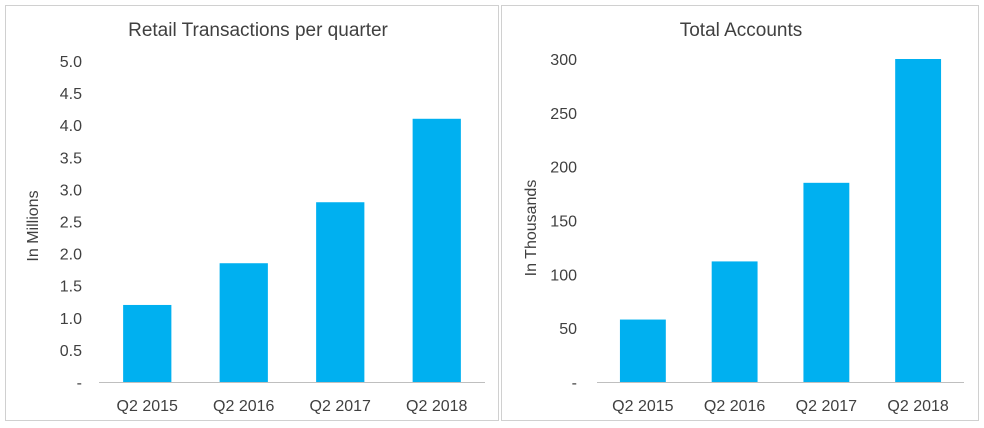 The image size is (984, 428). Describe the element at coordinates (71, 223) in the screenshot. I see `y-tick-label: 2.5` at that location.